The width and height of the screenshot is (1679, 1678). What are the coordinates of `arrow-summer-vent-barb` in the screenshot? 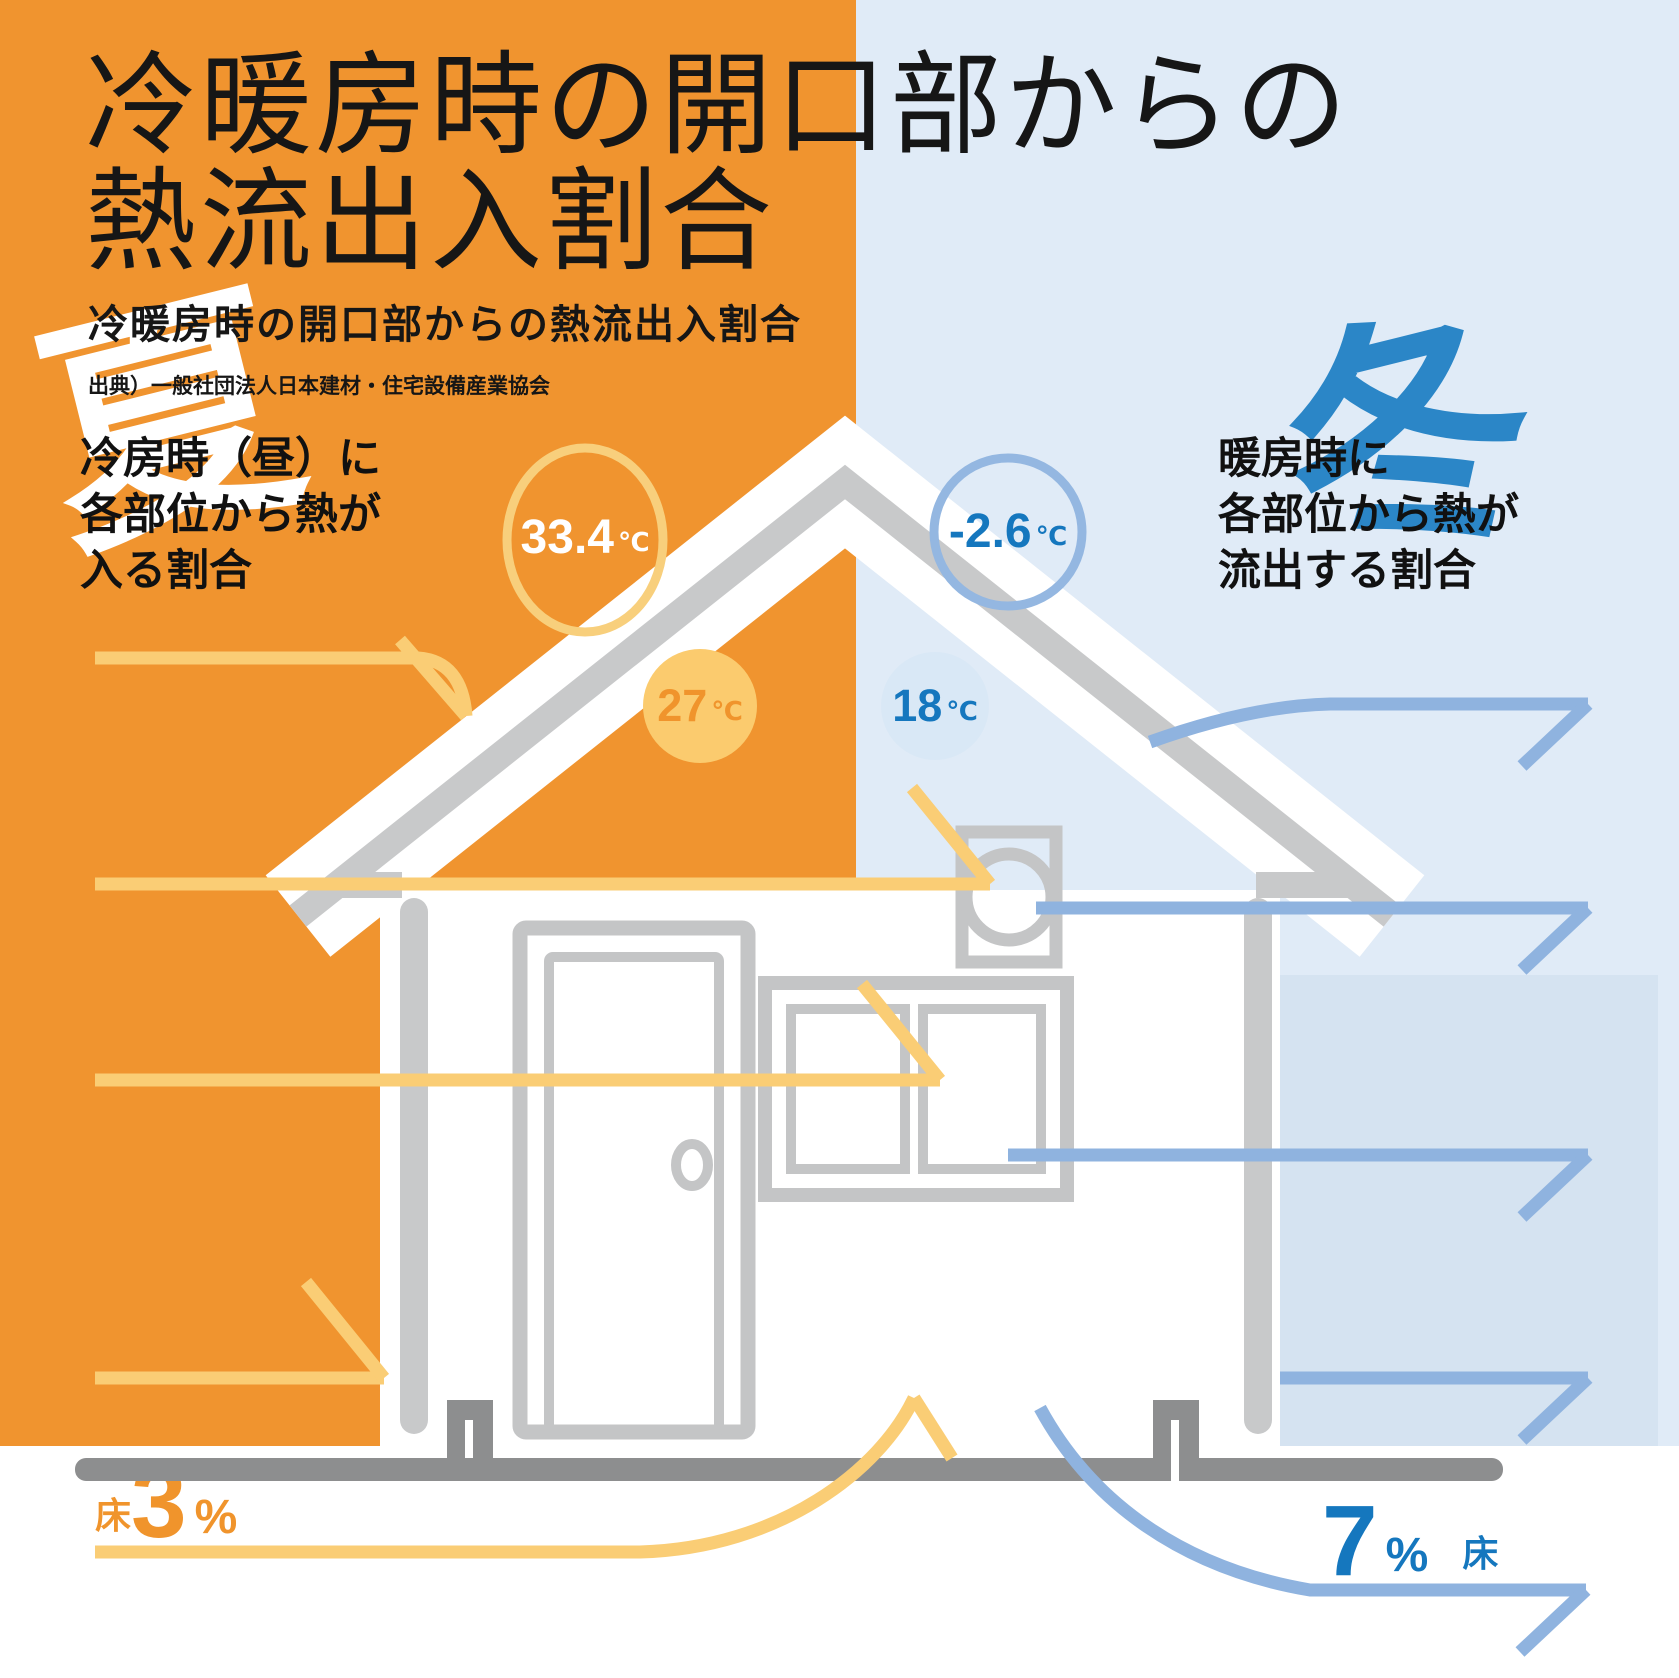 It's located at (951, 836).